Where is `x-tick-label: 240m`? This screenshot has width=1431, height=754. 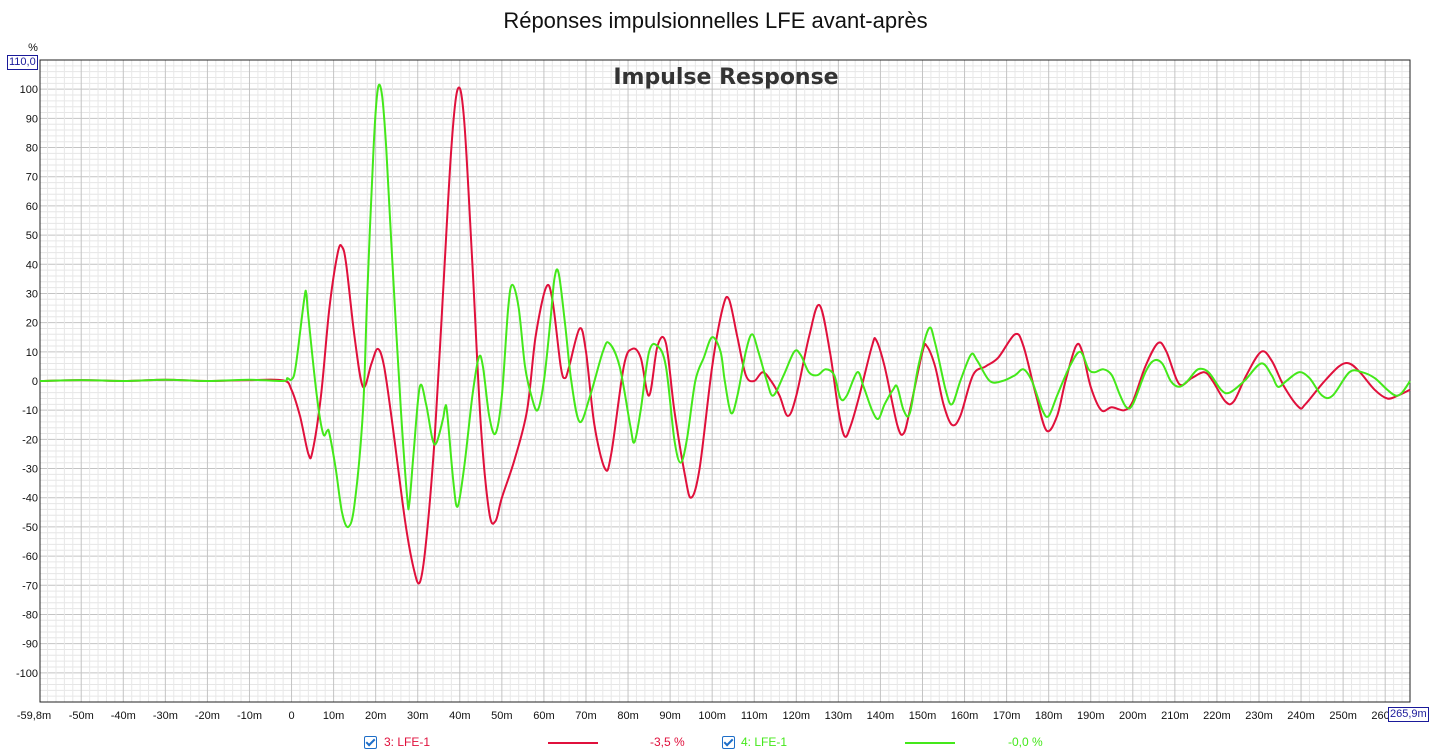
x-tick-label: 240m is located at coordinates (1301, 716).